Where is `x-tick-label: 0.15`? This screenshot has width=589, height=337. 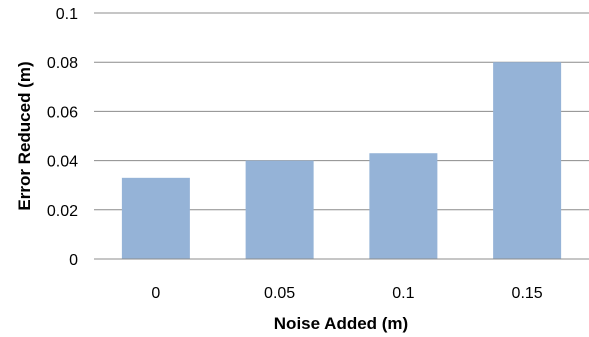
x-tick-label: 0.15 is located at coordinates (527, 293).